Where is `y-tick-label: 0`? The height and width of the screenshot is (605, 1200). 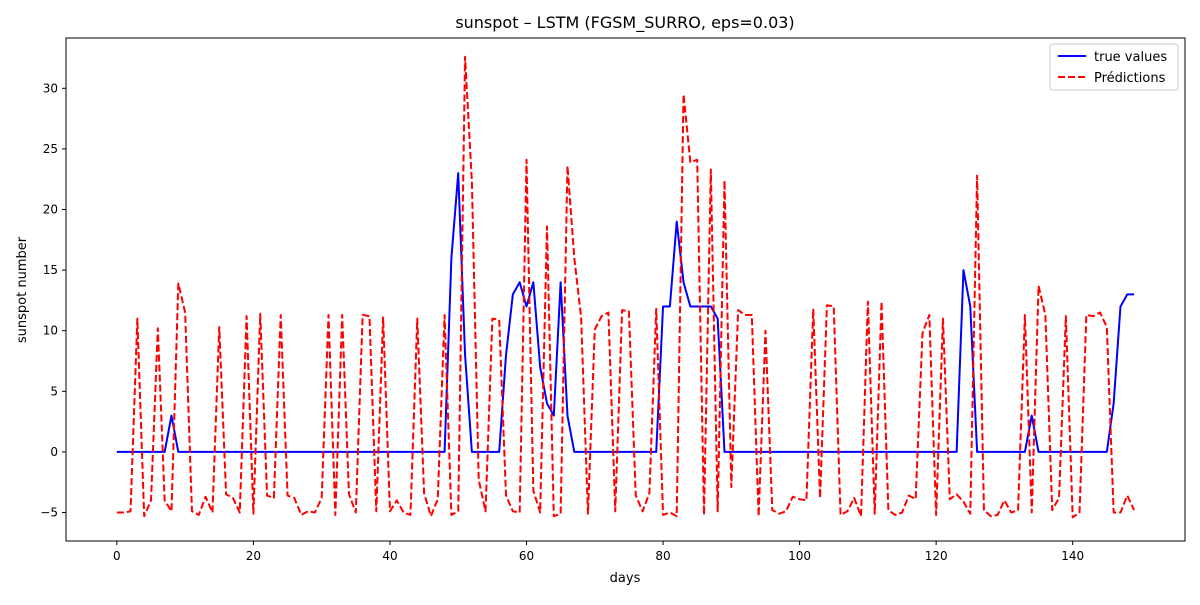
y-tick-label: 0 is located at coordinates (54, 452).